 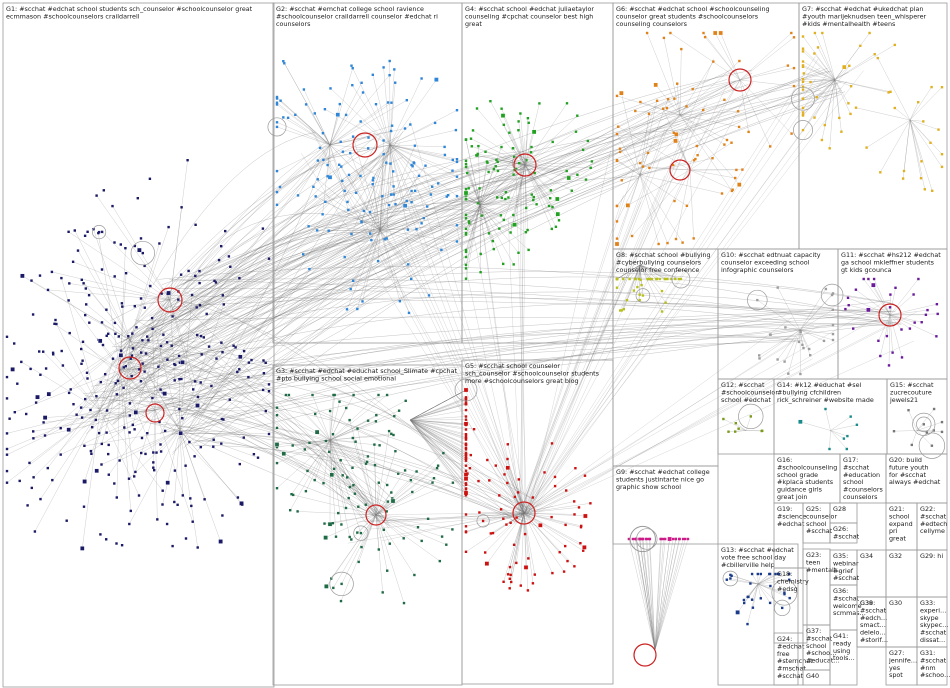 What do you see at coordinates (784, 592) in the screenshot?
I see `node-halo` at bounding box center [784, 592].